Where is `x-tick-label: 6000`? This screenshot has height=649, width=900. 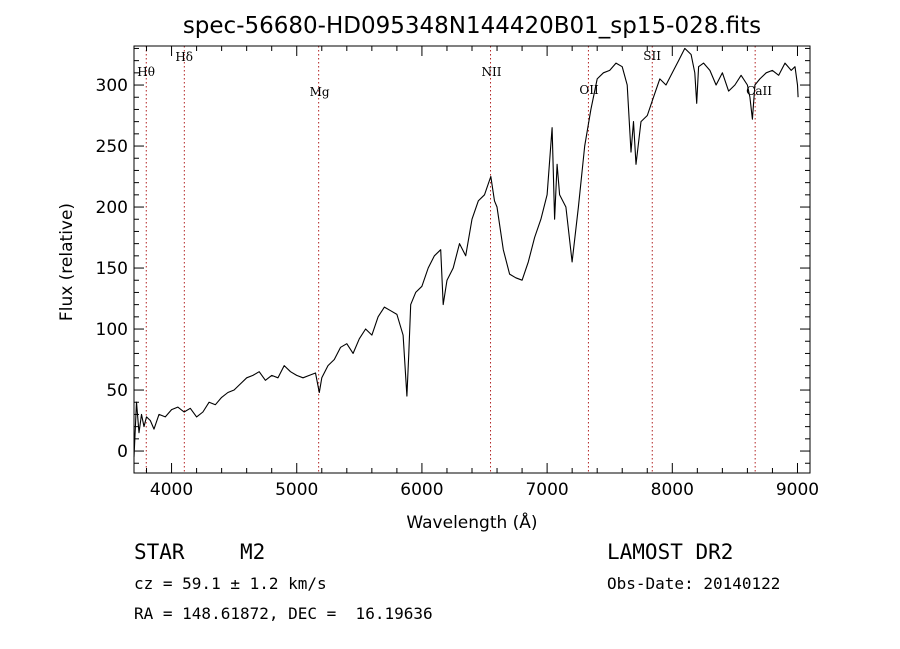
x-tick-label: 6000 is located at coordinates (421, 490).